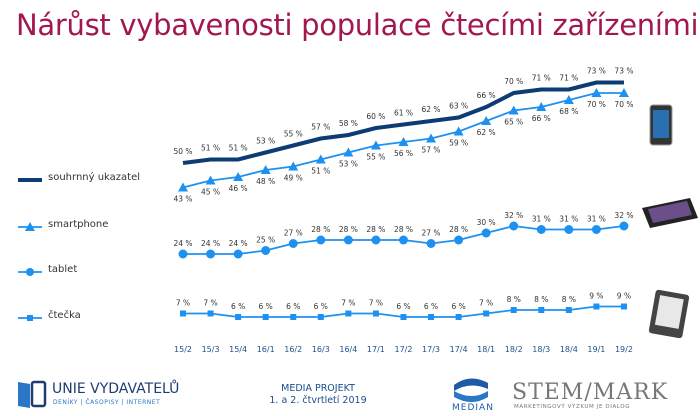 This screenshot has height=416, width=700. What do you see at coordinates (348, 349) in the screenshot?
I see `x-tick-label: 16/4` at bounding box center [348, 349].